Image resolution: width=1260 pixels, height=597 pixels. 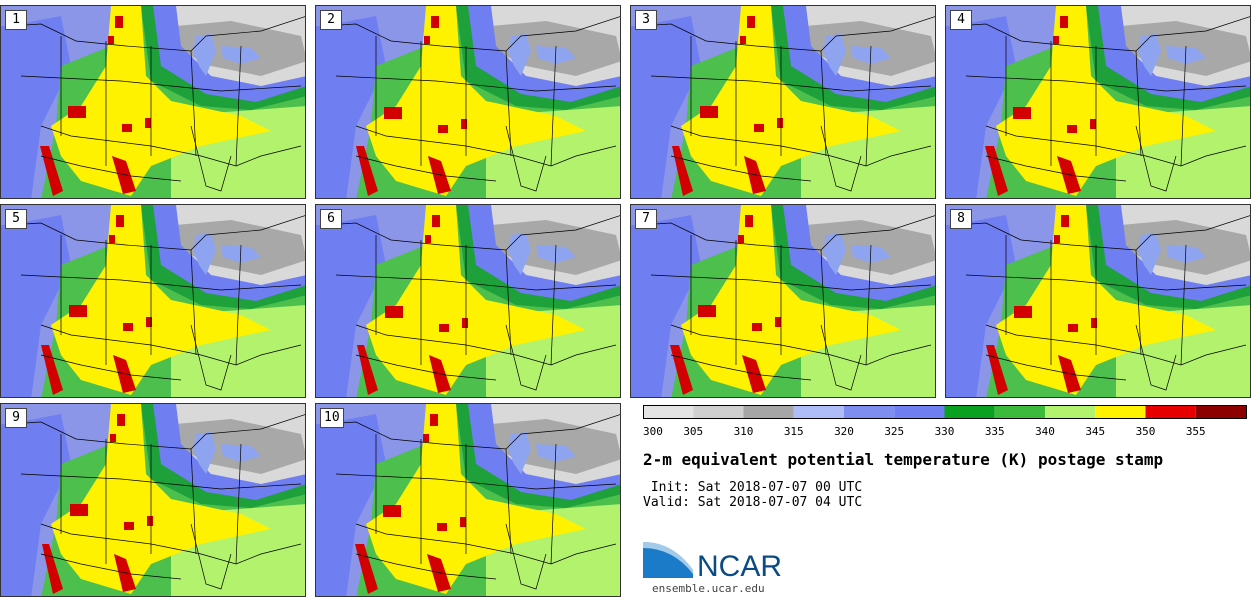 I want to click on map-panel: 4, so click(x=1098, y=102).